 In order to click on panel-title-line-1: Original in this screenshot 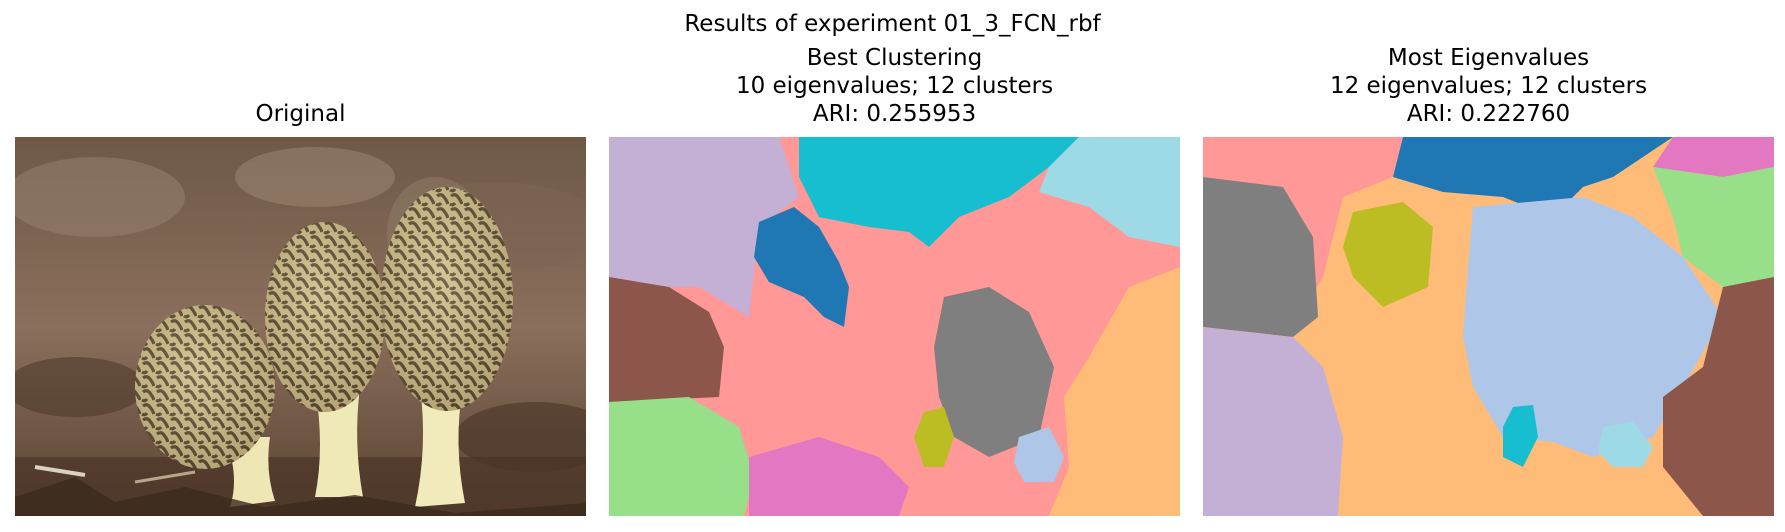, I will do `click(300, 114)`.